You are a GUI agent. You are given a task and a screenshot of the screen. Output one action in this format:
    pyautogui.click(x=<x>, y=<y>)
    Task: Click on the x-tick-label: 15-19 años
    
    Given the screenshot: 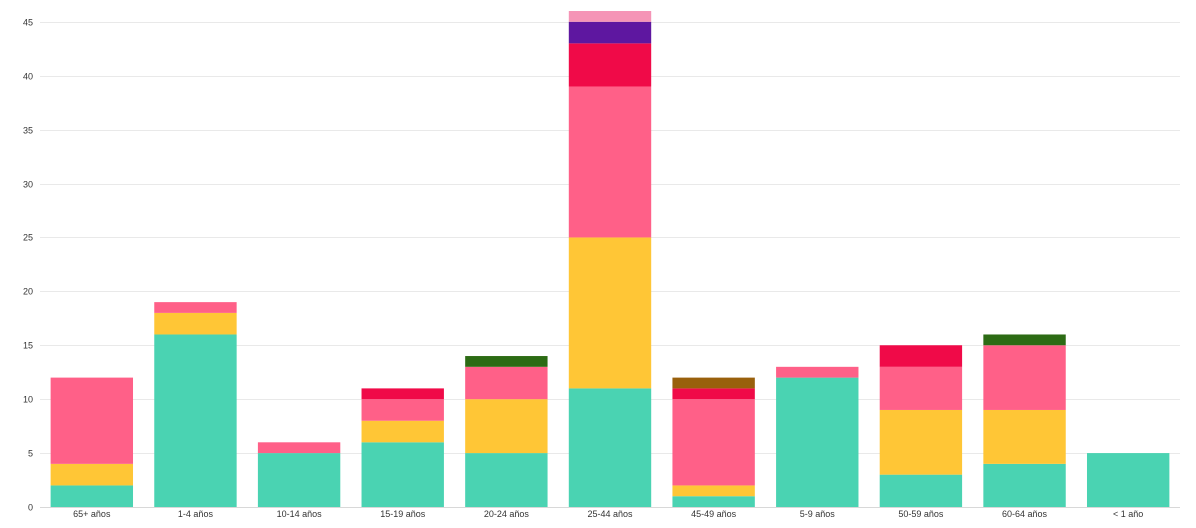 What is the action you would take?
    pyautogui.click(x=403, y=514)
    